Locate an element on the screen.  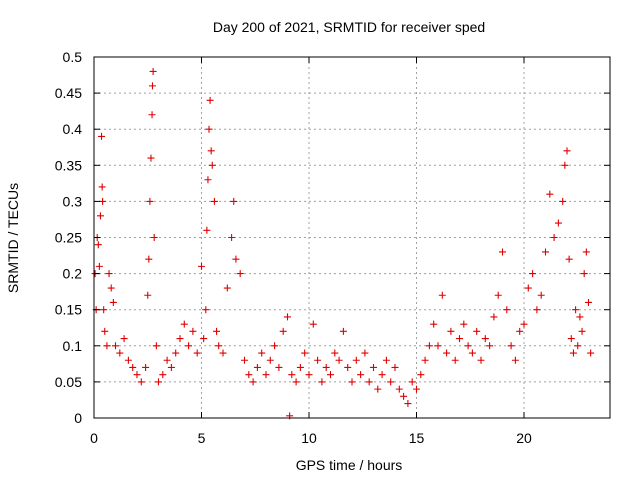
y-tick-label: 0.3 is located at coordinates (73, 201).